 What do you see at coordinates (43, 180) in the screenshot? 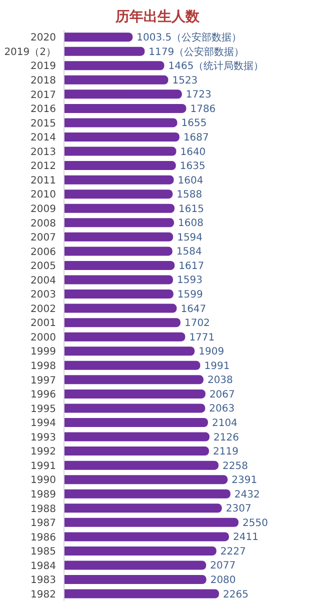
I see `y-tick-label: 2011` at bounding box center [43, 180].